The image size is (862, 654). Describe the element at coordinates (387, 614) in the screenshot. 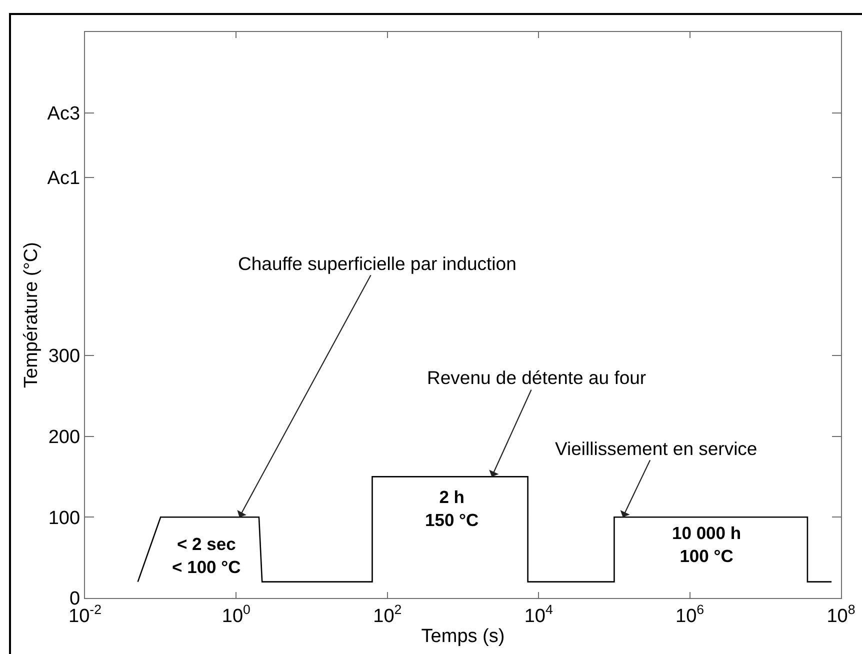

I see `x-tick-label: 10$^{2}$` at that location.